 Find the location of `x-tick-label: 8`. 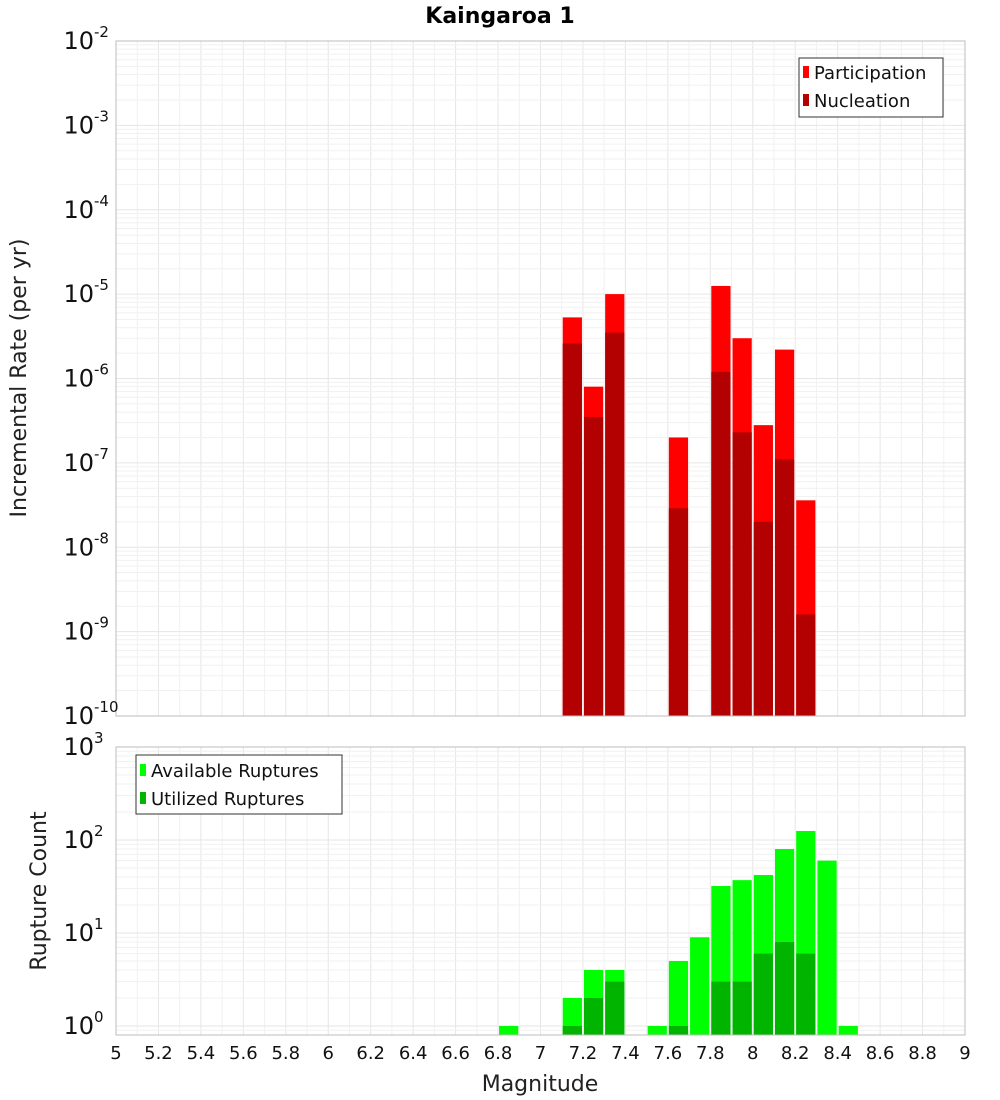

x-tick-label: 8 is located at coordinates (752, 1053).